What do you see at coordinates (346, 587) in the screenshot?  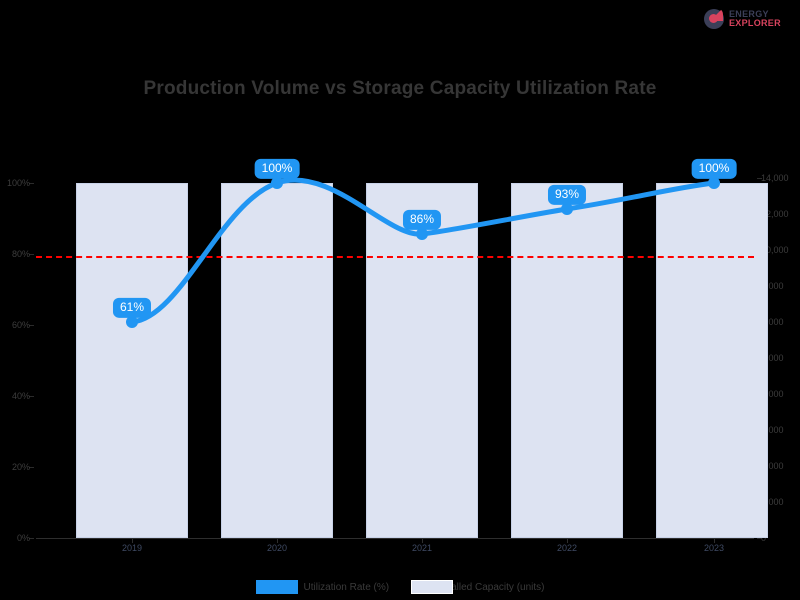 I see `legend-label-0: Utilization Rate (%)` at bounding box center [346, 587].